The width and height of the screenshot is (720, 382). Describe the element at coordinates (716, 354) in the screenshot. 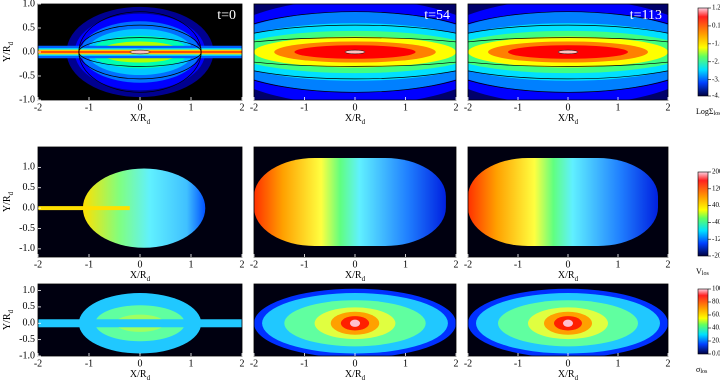

I see `colorbar-tick-label: 0.0` at that location.